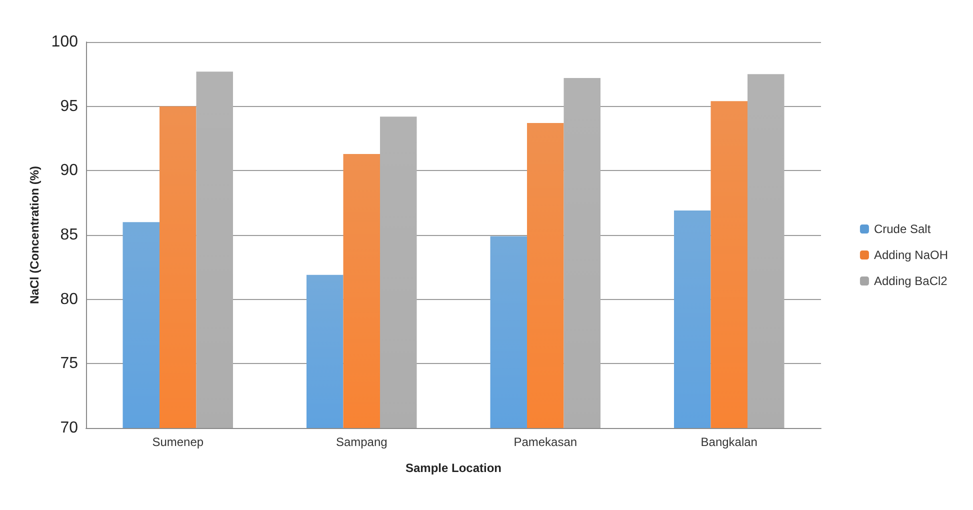 This screenshot has width=973, height=510. I want to click on legend-label: Crude Salt, so click(903, 229).